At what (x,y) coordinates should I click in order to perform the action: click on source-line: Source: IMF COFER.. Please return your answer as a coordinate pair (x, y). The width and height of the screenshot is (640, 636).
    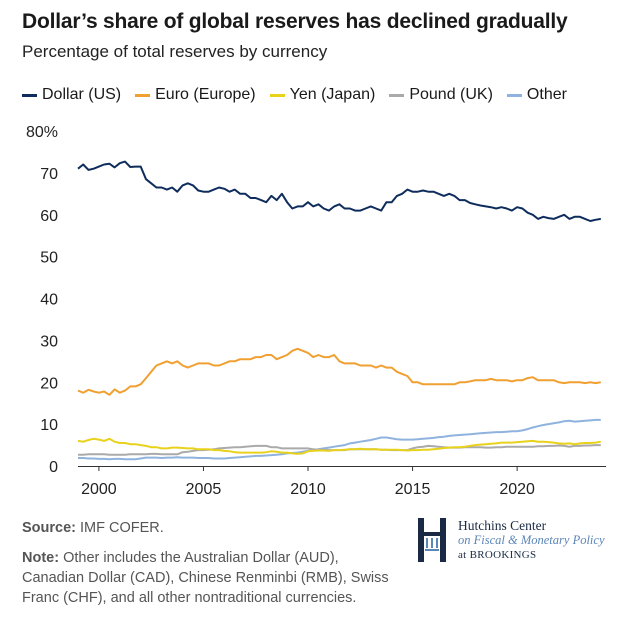
    Looking at the image, I should click on (93, 528).